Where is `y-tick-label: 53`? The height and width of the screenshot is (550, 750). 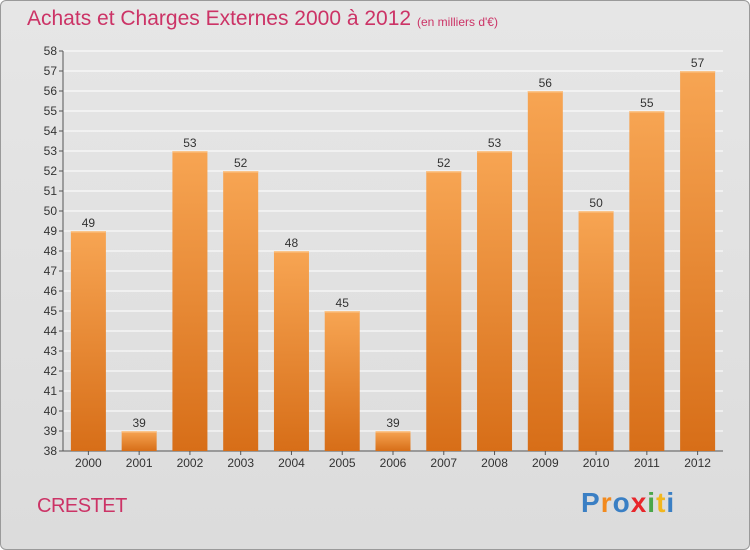
y-tick-label: 53 is located at coordinates (51, 151).